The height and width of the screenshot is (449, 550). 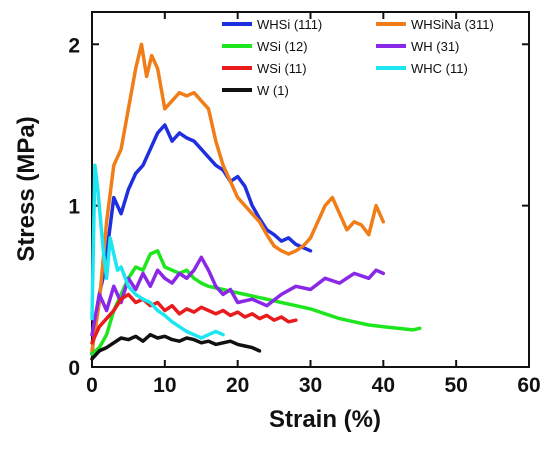 What do you see at coordinates (26, 188) in the screenshot?
I see `y-axis-label: Stress (MPa)` at bounding box center [26, 188].